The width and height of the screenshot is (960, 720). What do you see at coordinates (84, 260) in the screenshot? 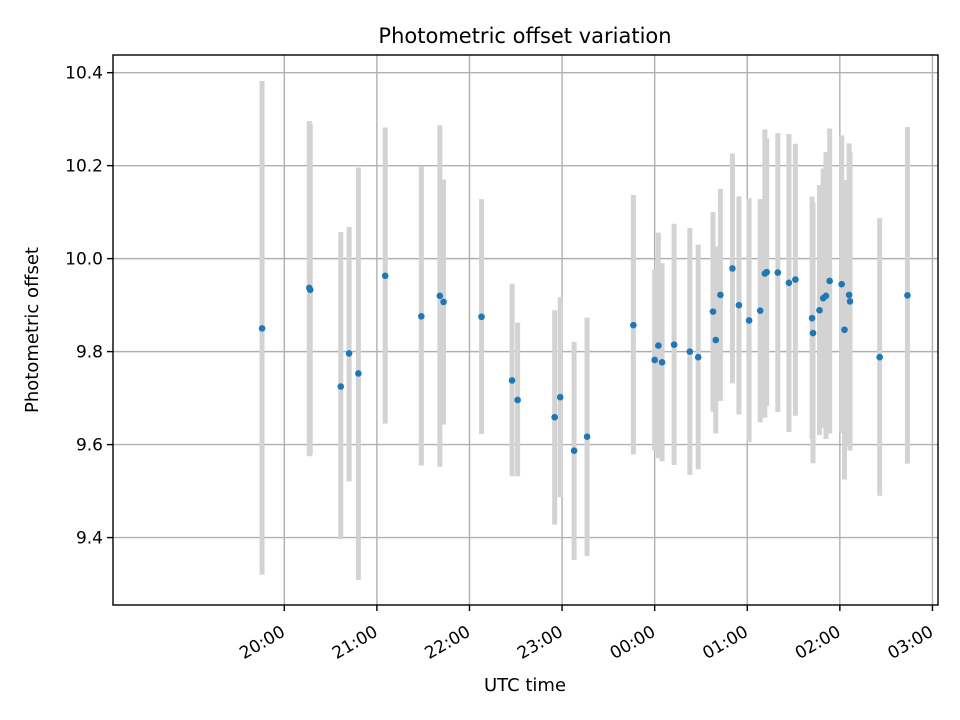
I see `y-tick-label: 10.0` at bounding box center [84, 260].